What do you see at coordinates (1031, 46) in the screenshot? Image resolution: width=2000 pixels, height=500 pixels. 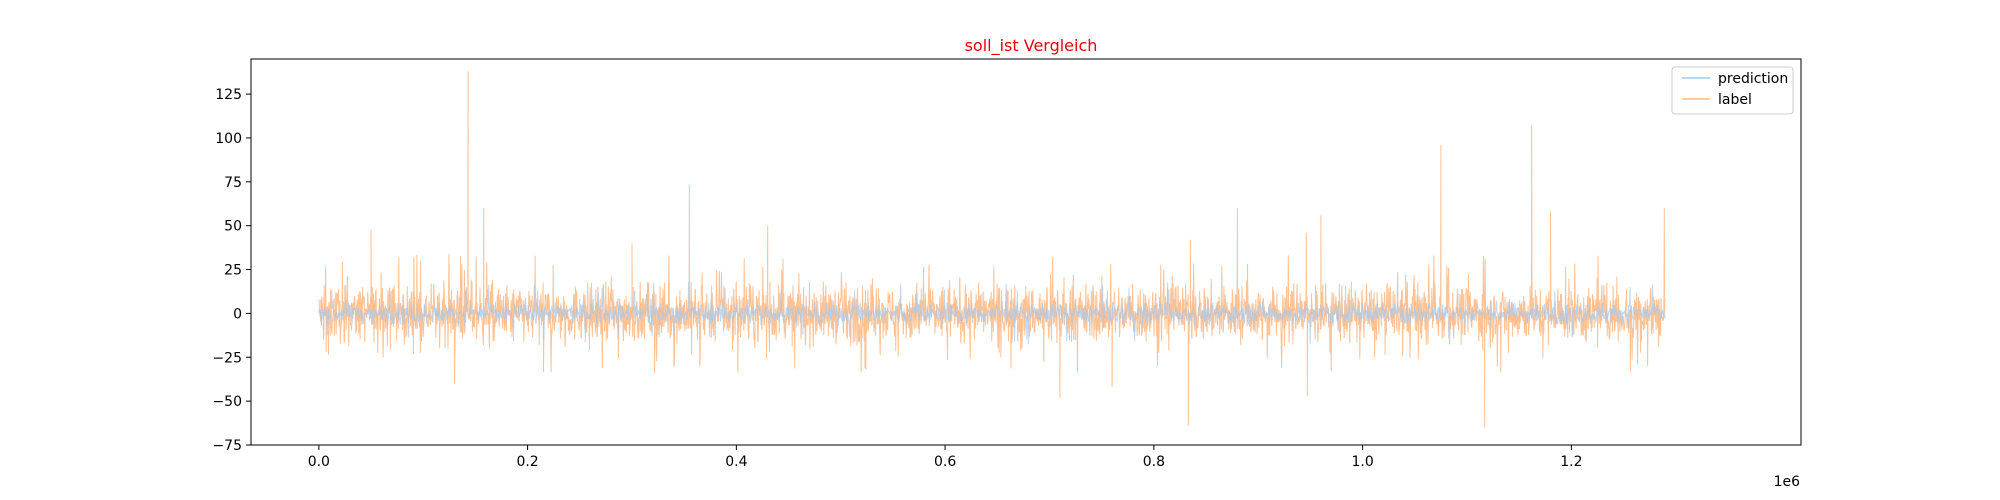 I see `chart-title: soll_ist Vergleich` at bounding box center [1031, 46].